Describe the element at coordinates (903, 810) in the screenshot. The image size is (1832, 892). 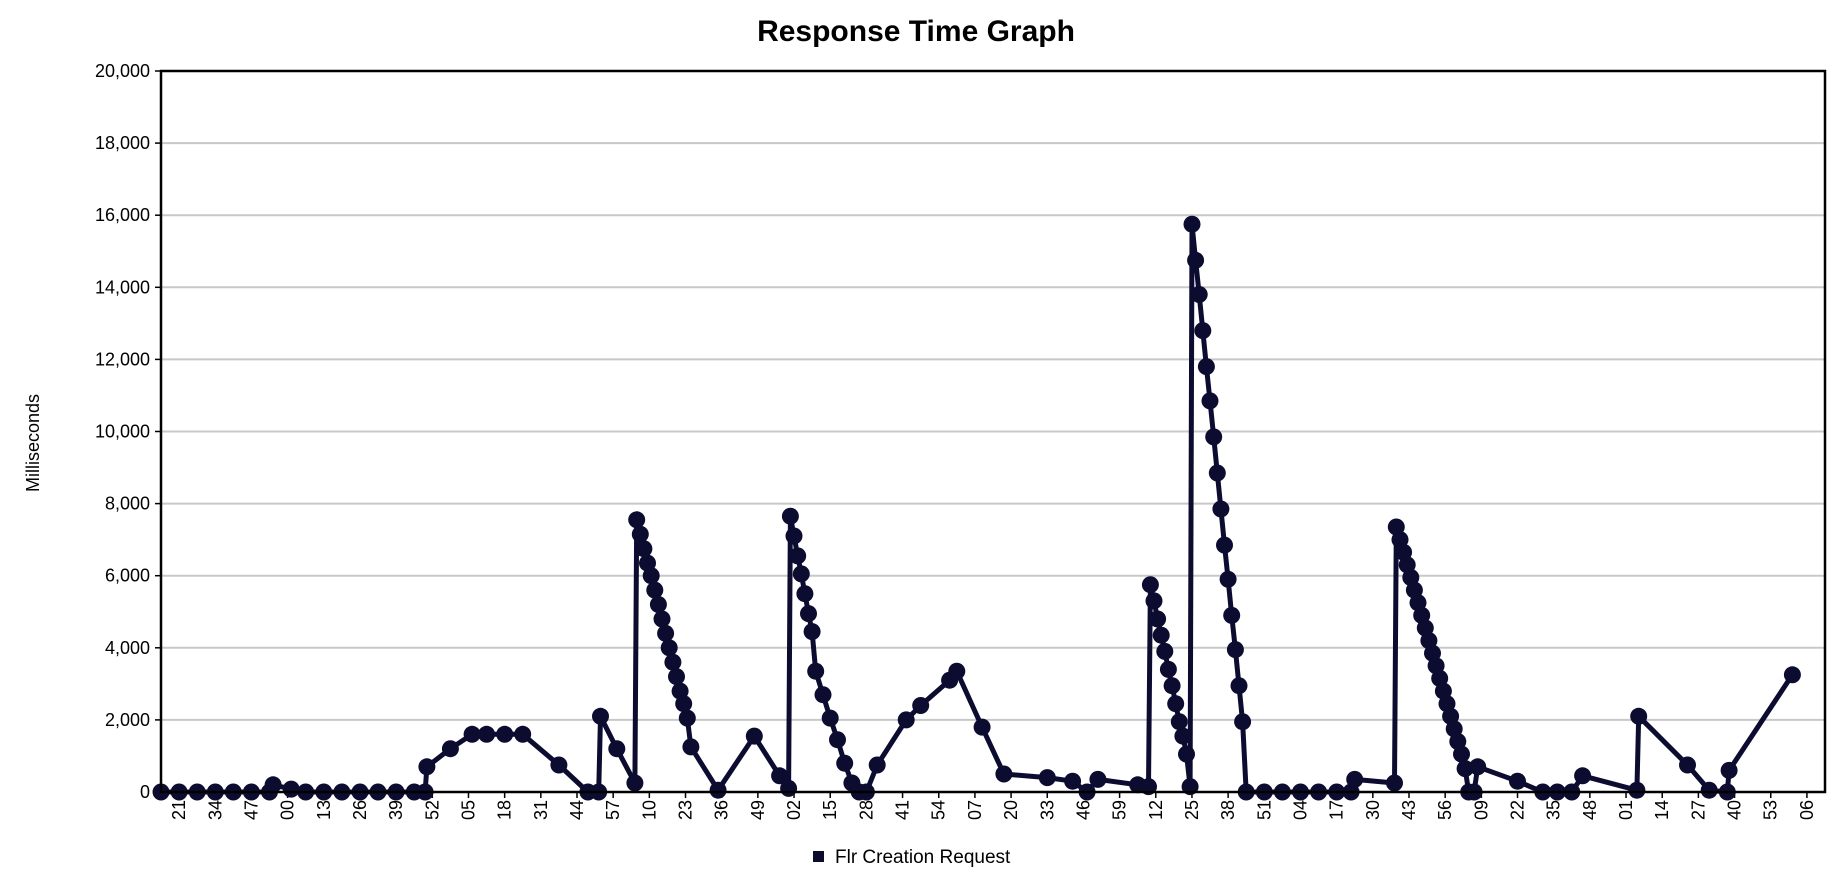
I see `x-tick-label: 41` at that location.